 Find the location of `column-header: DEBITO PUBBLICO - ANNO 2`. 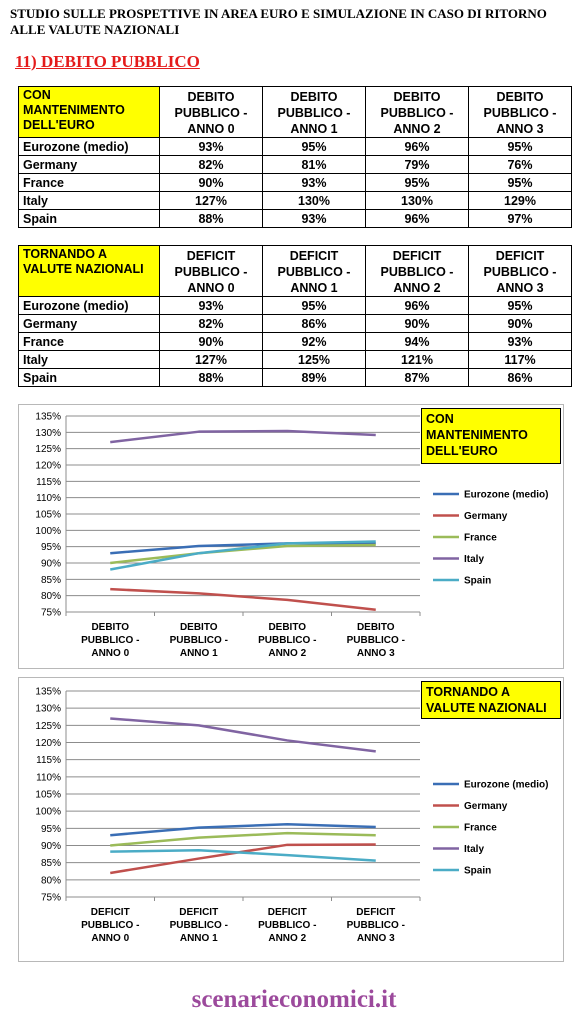

column-header: DEBITO PUBBLICO - ANNO 2 is located at coordinates (417, 112).